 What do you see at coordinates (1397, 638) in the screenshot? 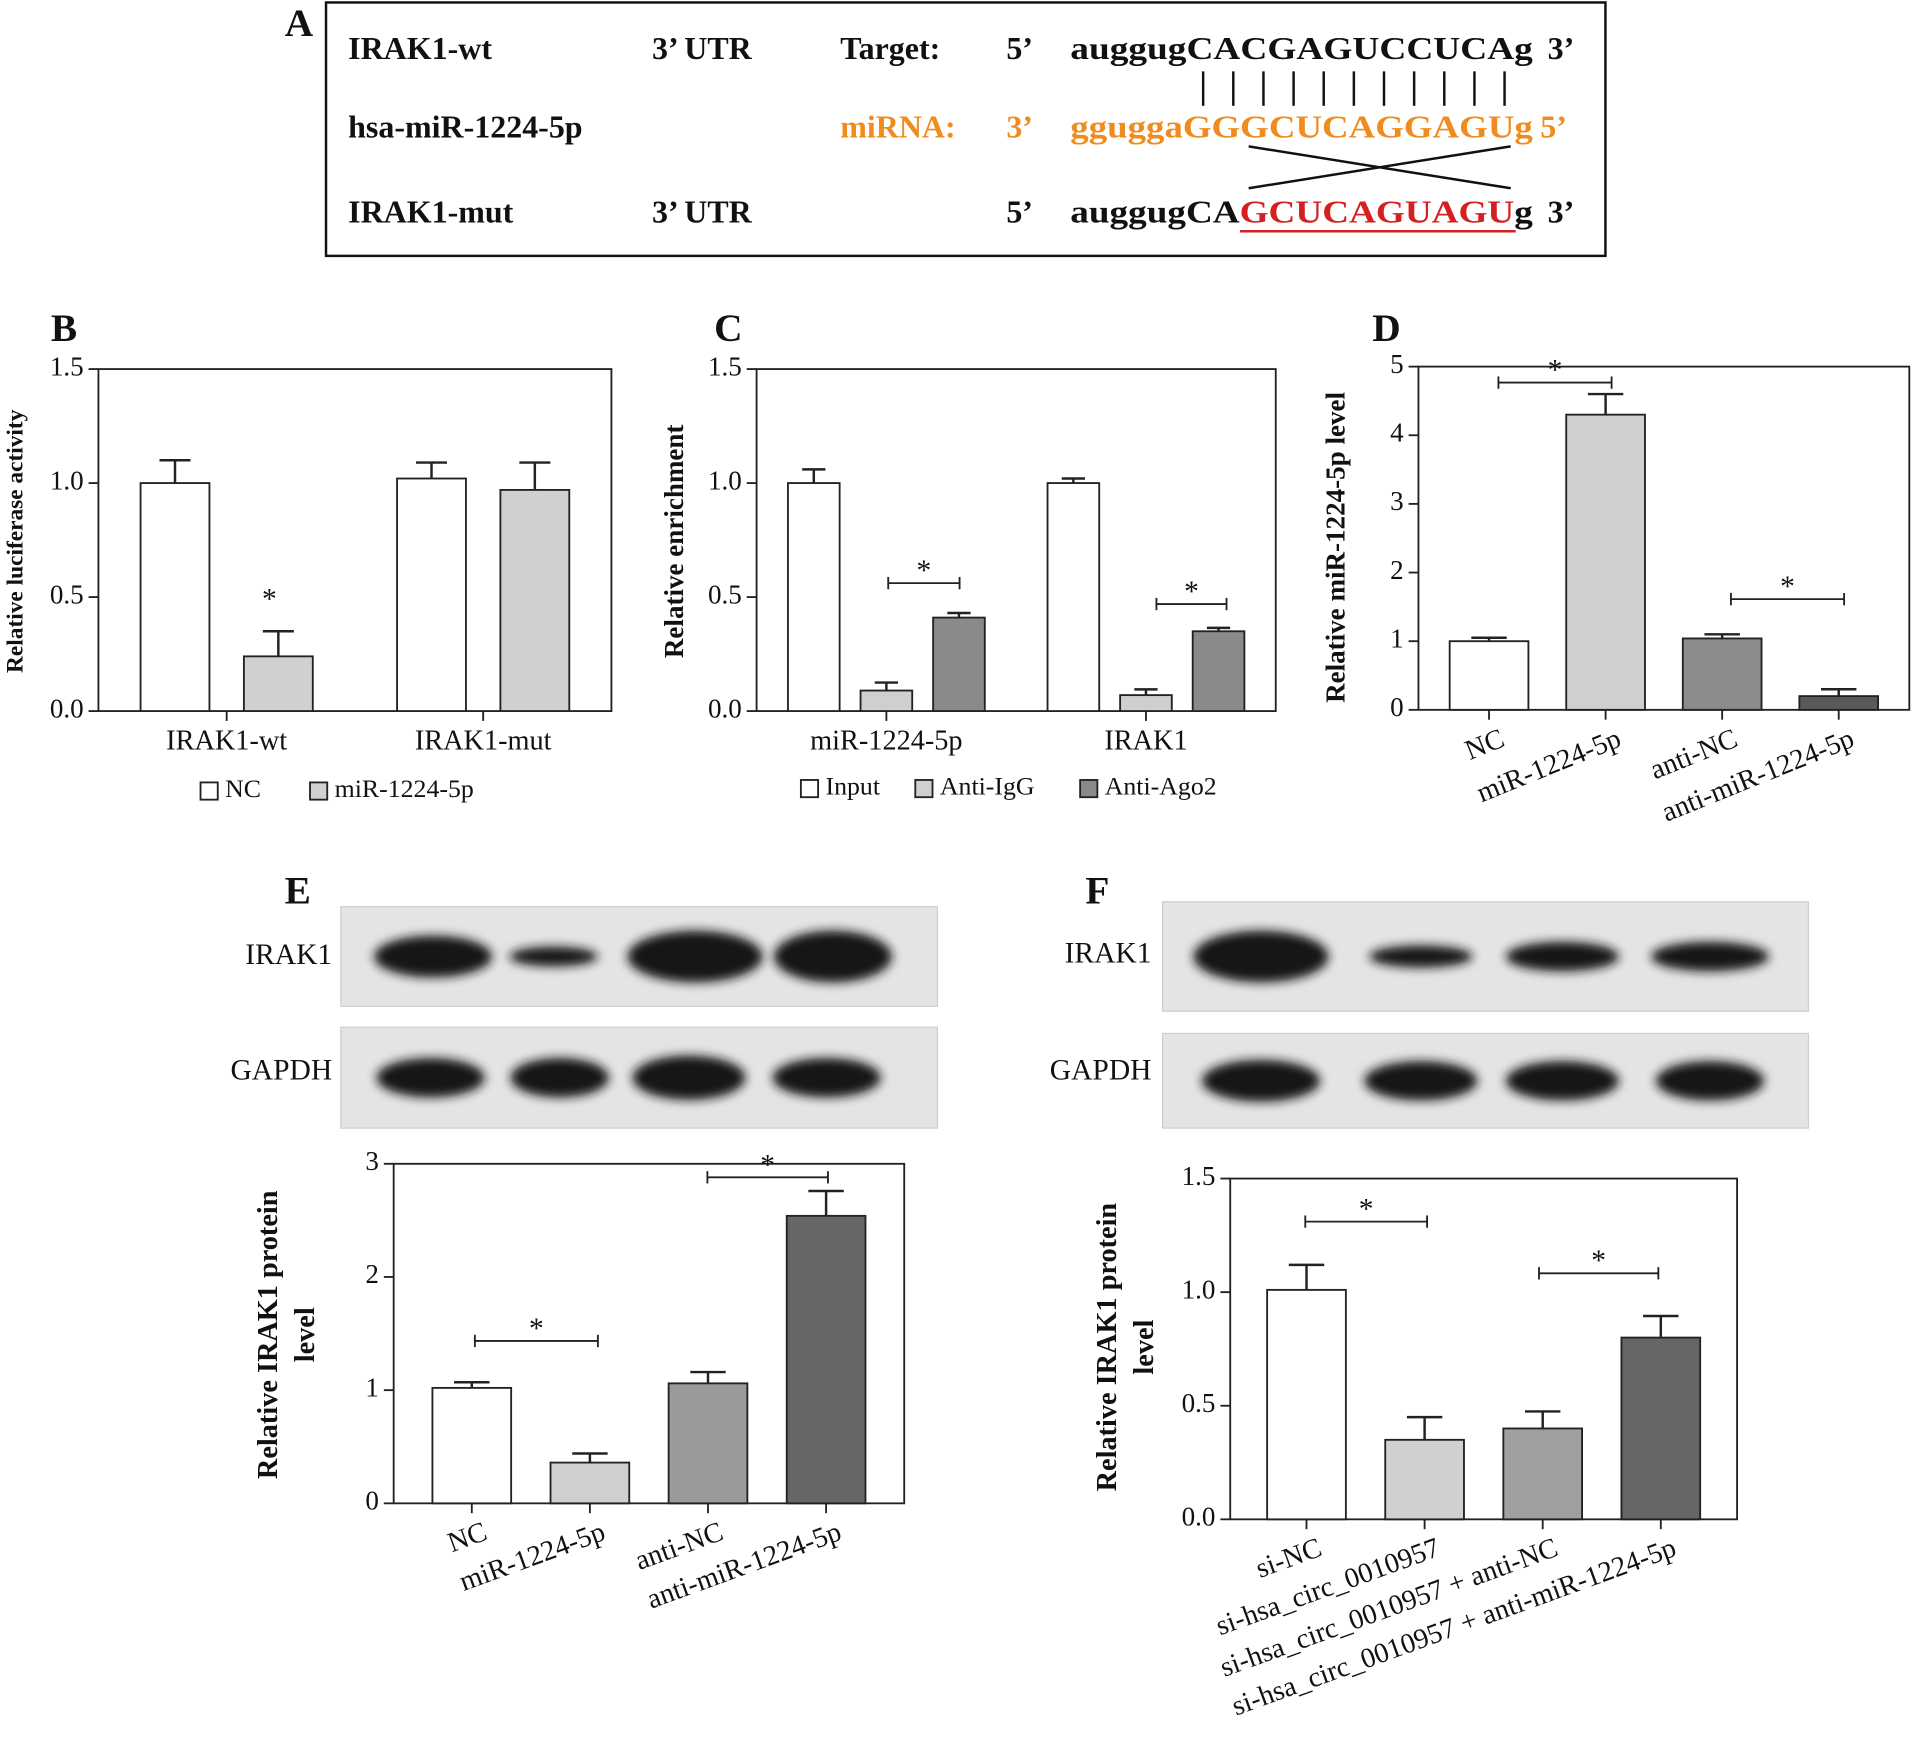
I see `y-tick-label: 1` at bounding box center [1397, 638].